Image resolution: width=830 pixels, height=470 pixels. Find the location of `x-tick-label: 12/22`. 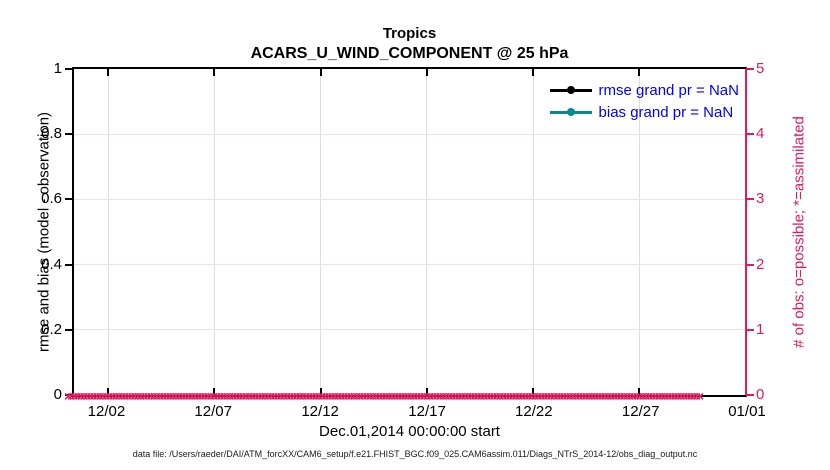

x-tick-label: 12/22 is located at coordinates (534, 411).